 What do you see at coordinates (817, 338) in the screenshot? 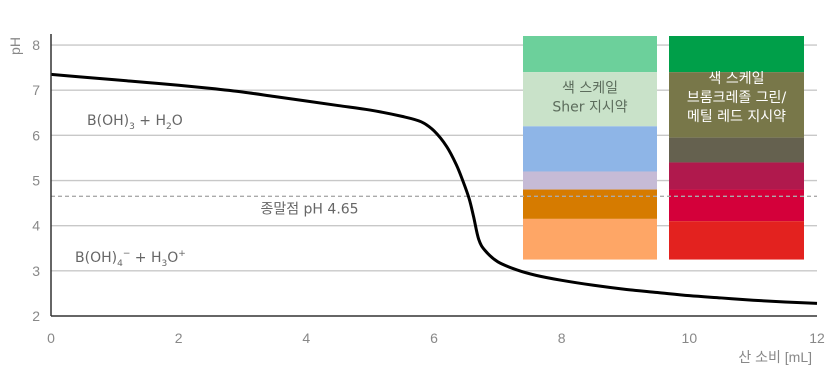
I see `x-tick-label: 12` at bounding box center [817, 338].